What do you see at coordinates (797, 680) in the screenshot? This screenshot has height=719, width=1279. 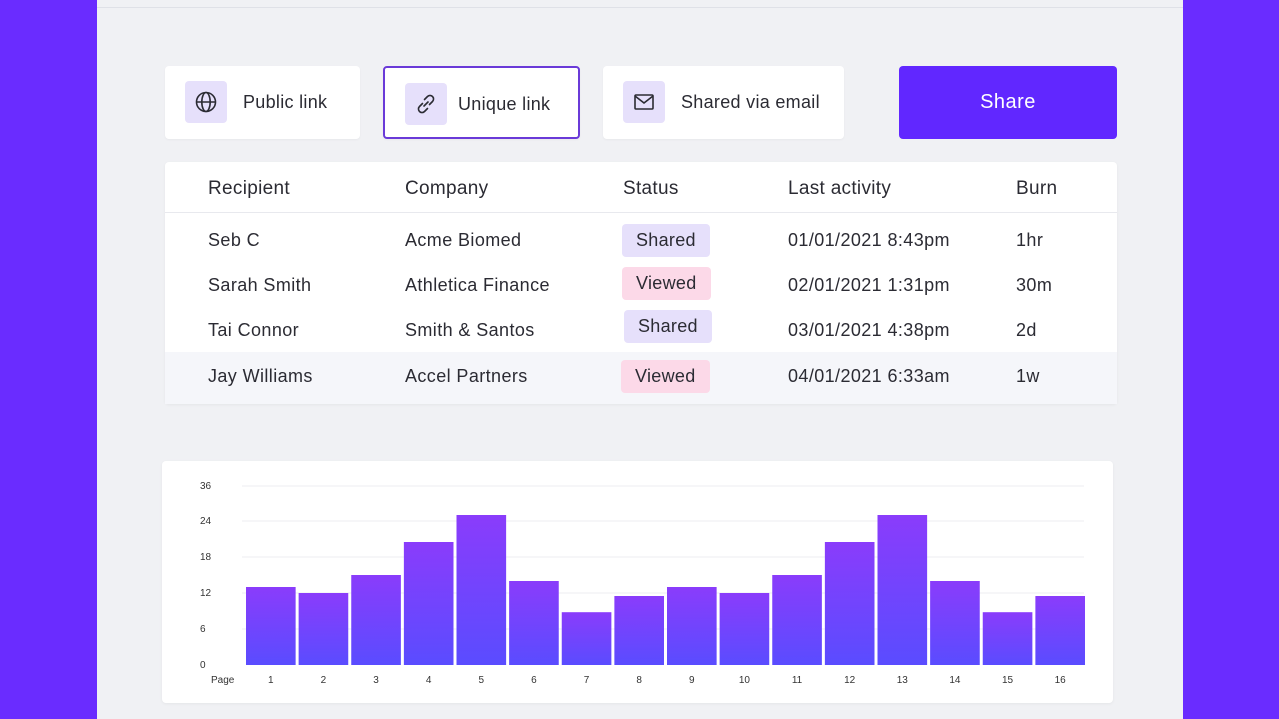 I see `x-tick-label: 11` at bounding box center [797, 680].